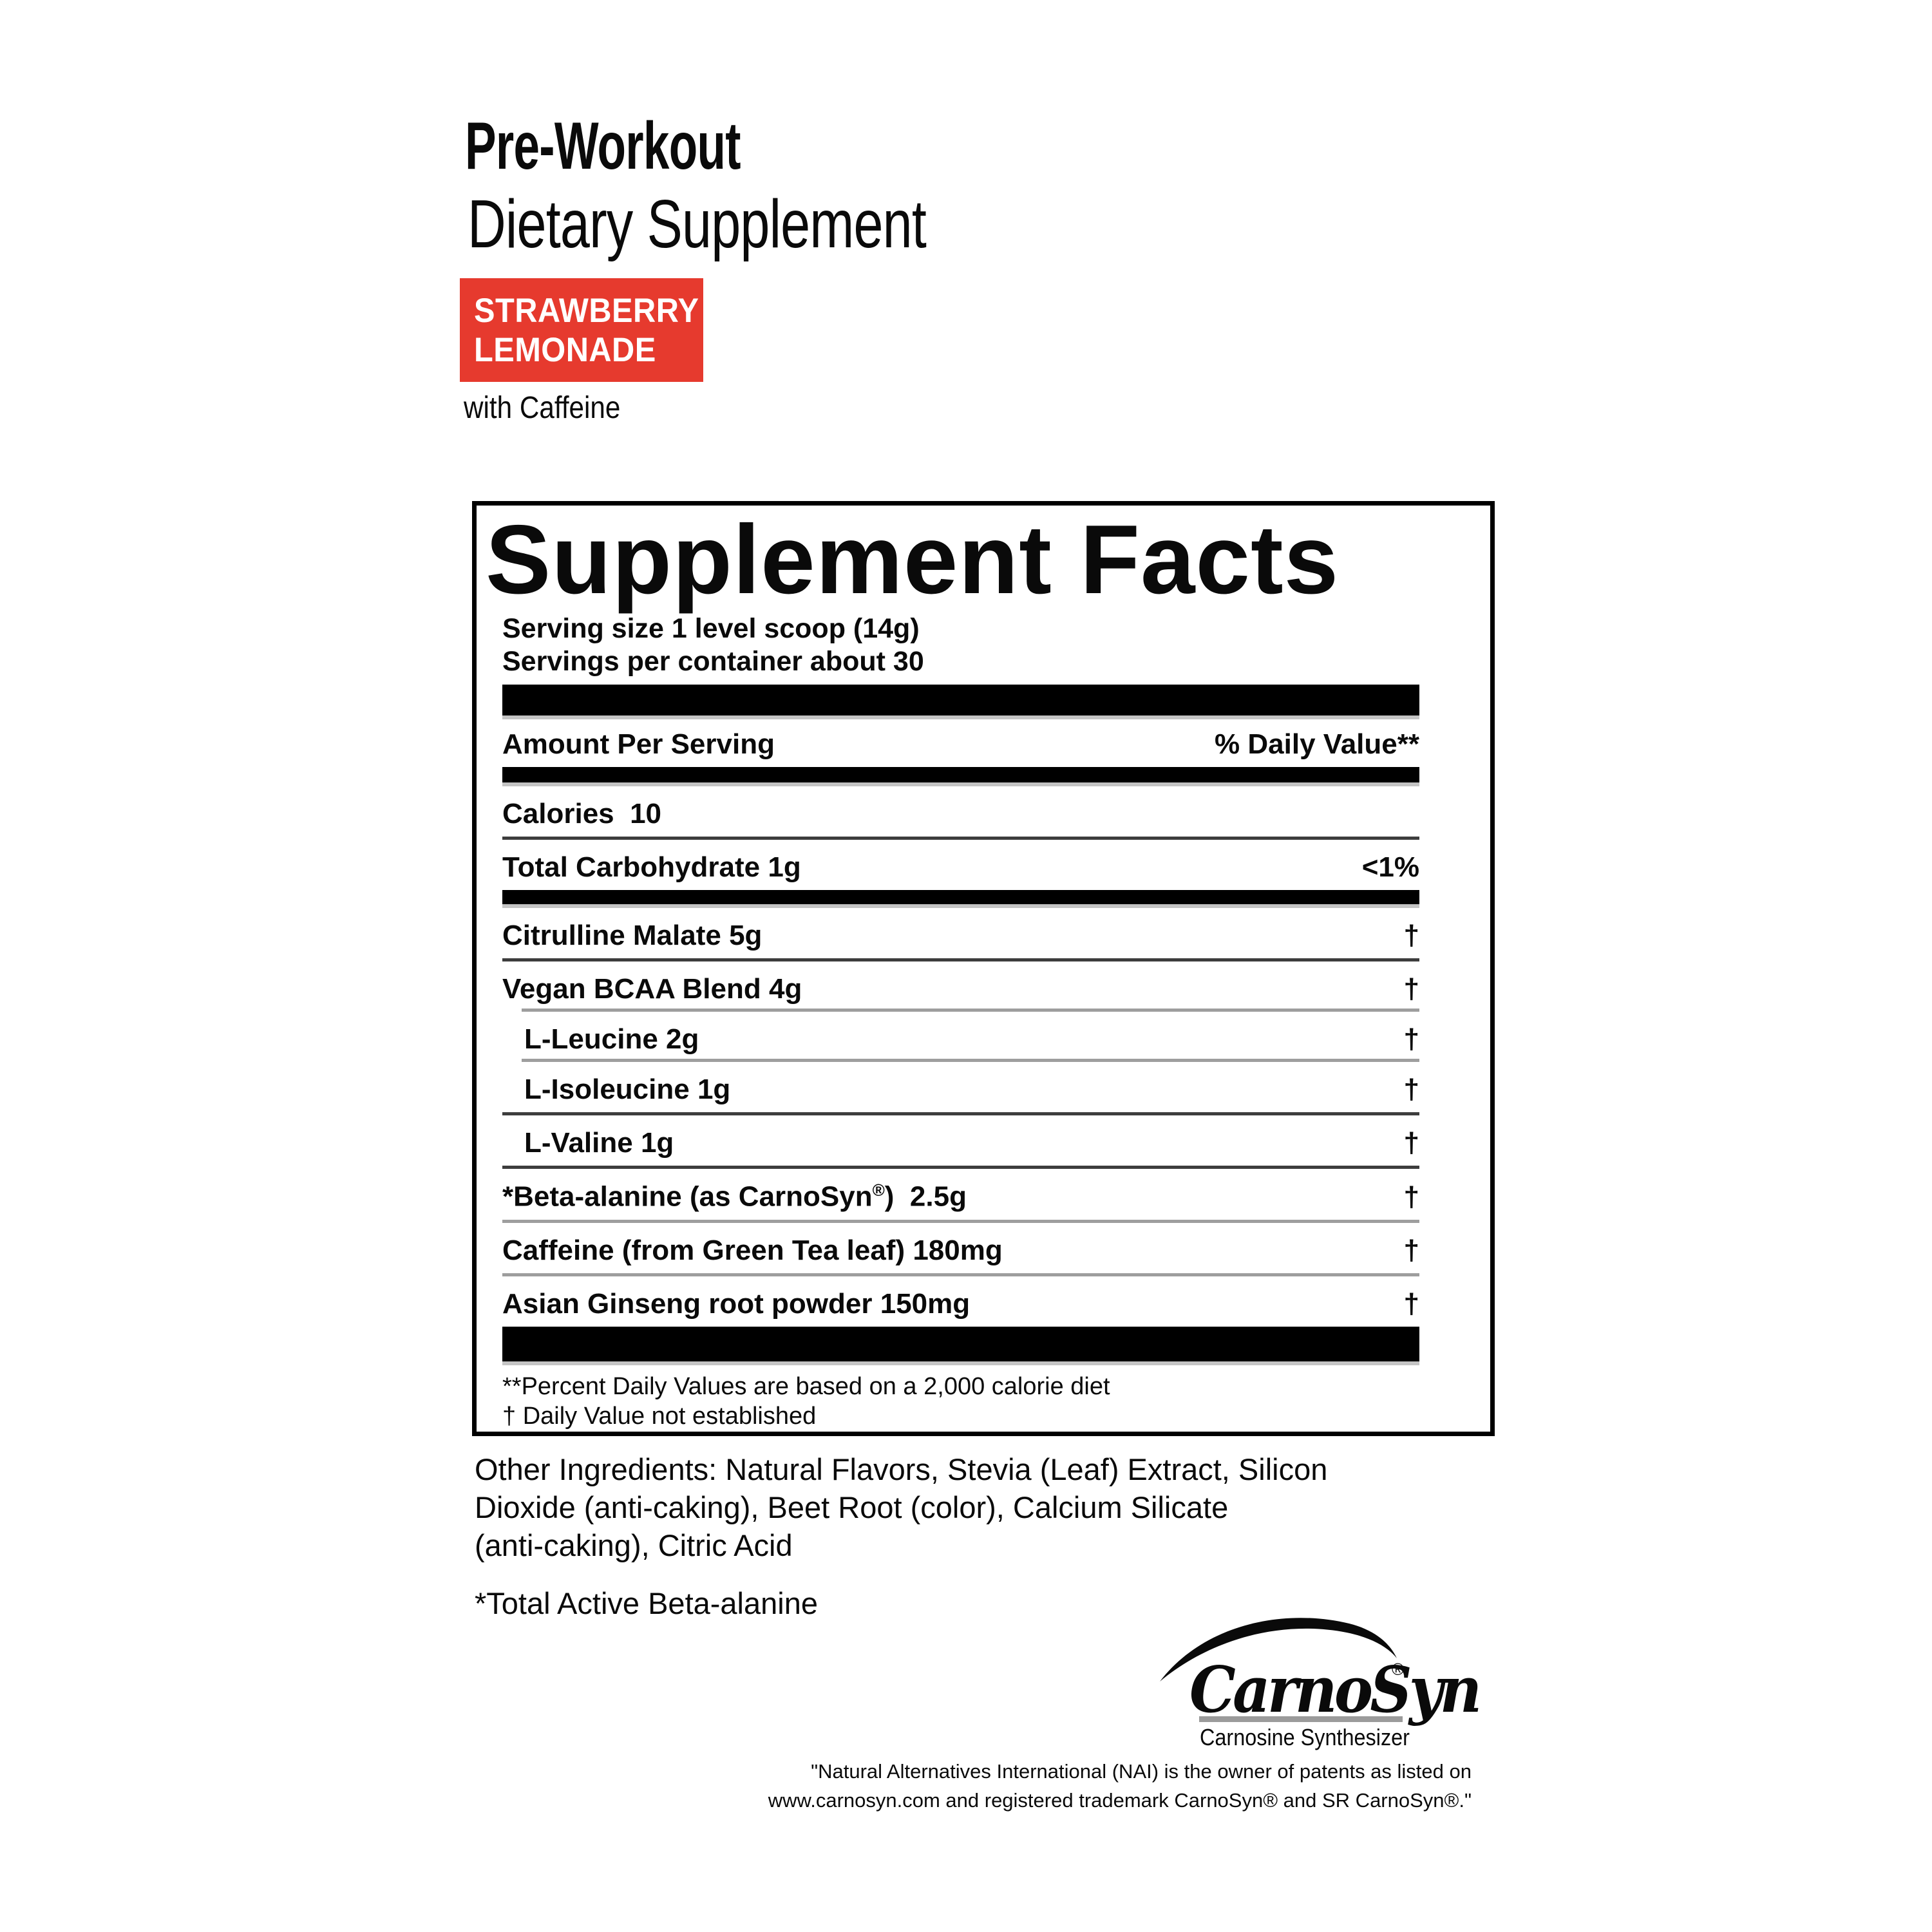 This screenshot has height=1932, width=1932. What do you see at coordinates (961, 813) in the screenshot?
I see `table-row-calories: Calories 10` at bounding box center [961, 813].